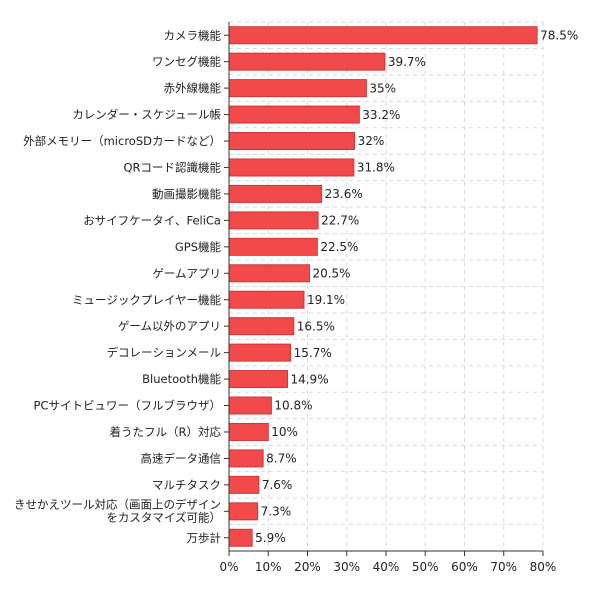 The image size is (598, 602). What do you see at coordinates (382, 88) in the screenshot?
I see `value-label: 35%` at bounding box center [382, 88].